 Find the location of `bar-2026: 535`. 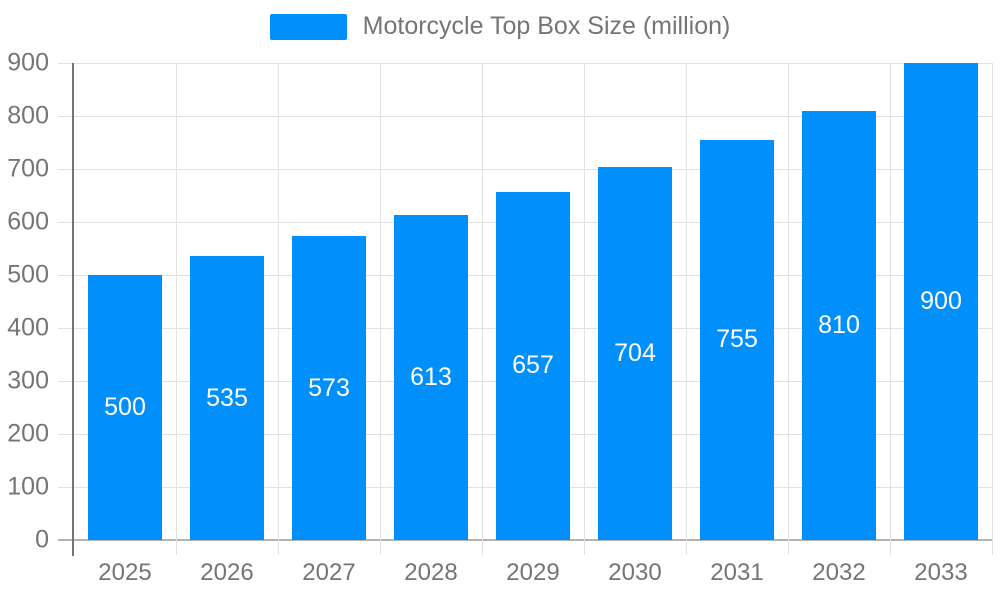

bar-2026: 535 is located at coordinates (227, 398).